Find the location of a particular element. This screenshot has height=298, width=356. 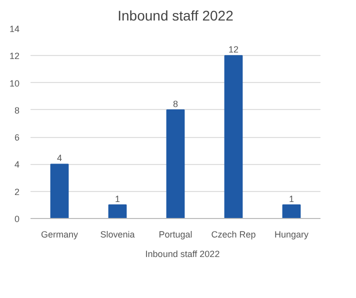

text: Inbound staff 2022 is located at coordinates (182, 254).